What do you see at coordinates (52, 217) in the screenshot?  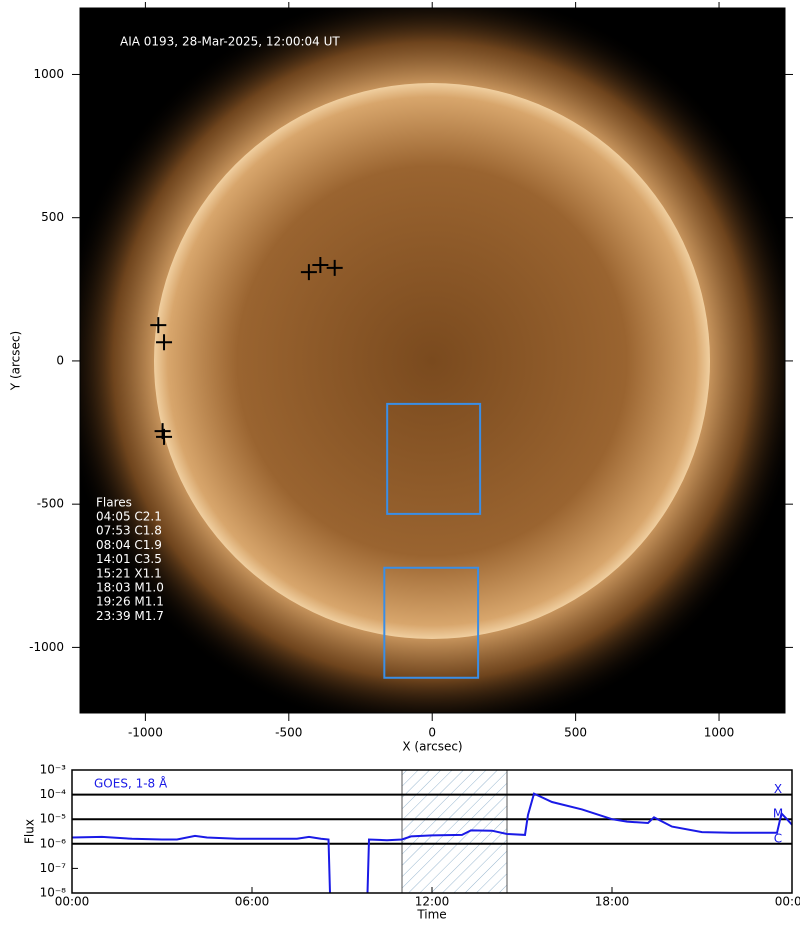 I see `y-tick-label: 500` at bounding box center [52, 217].